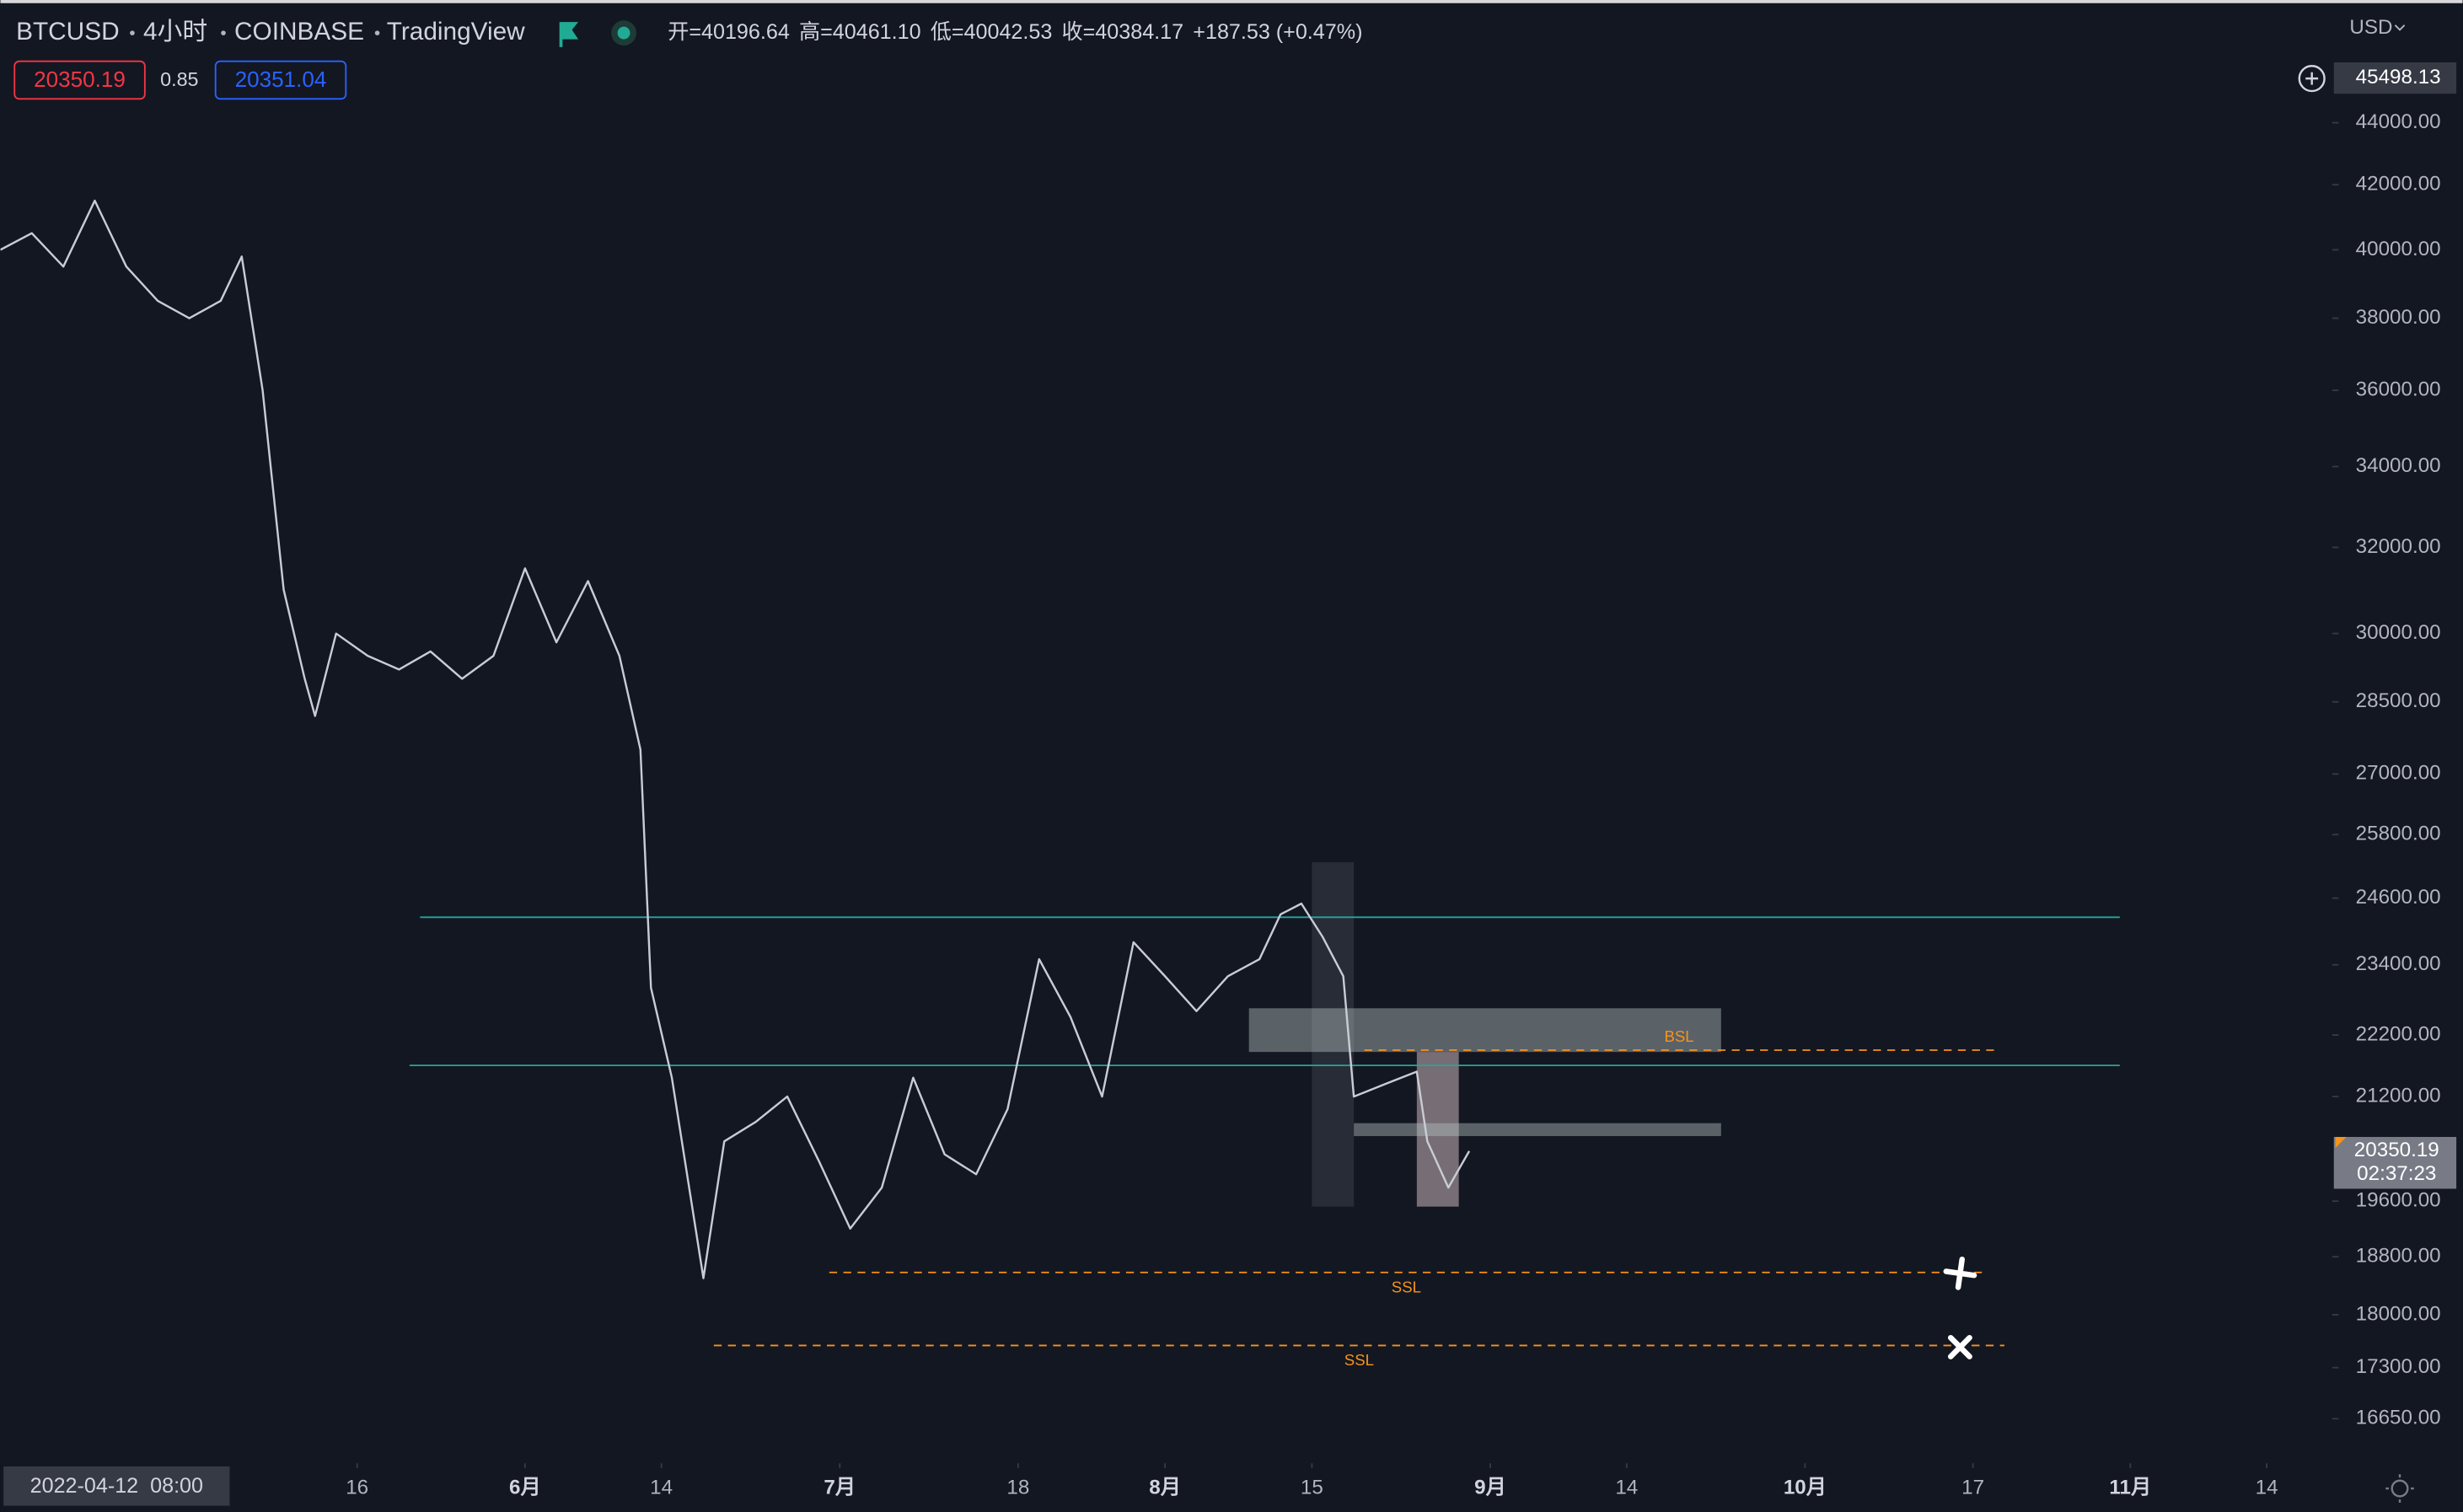 This screenshot has width=2463, height=1512. I want to click on crosshair-date: 2022-04-12 08:00, so click(117, 1486).